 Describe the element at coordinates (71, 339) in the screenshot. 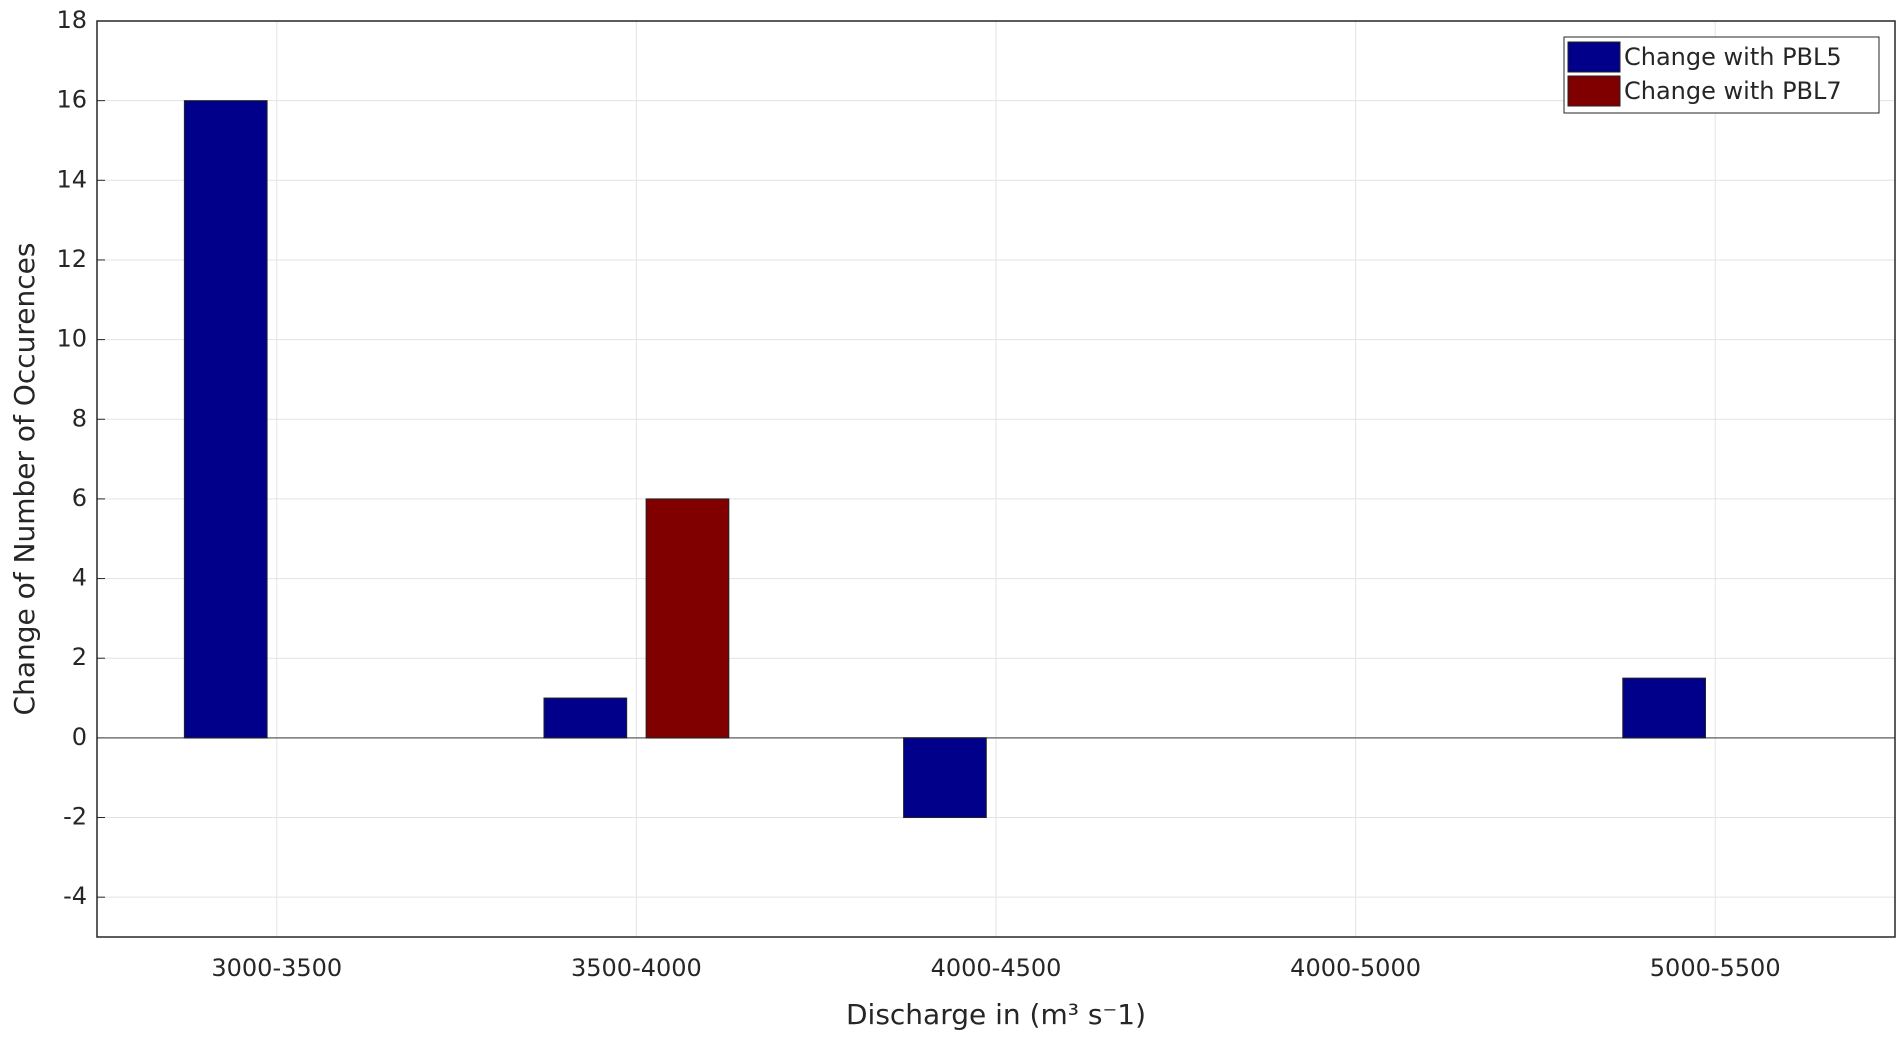

I see `y-tick-label: 10` at that location.